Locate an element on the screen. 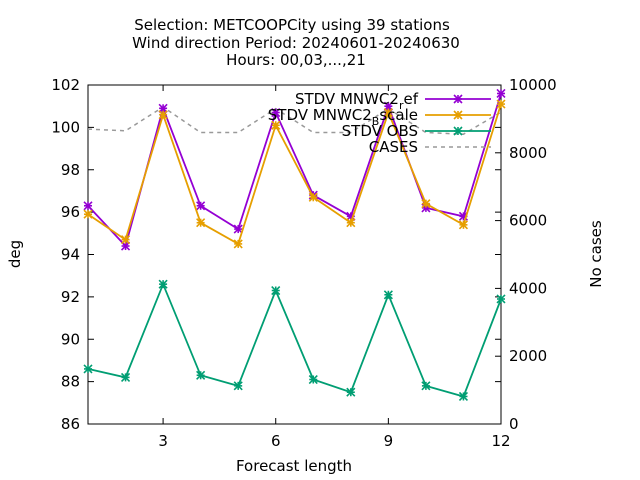 The width and height of the screenshot is (640, 480). y-tick-label: 90 is located at coordinates (70, 339).